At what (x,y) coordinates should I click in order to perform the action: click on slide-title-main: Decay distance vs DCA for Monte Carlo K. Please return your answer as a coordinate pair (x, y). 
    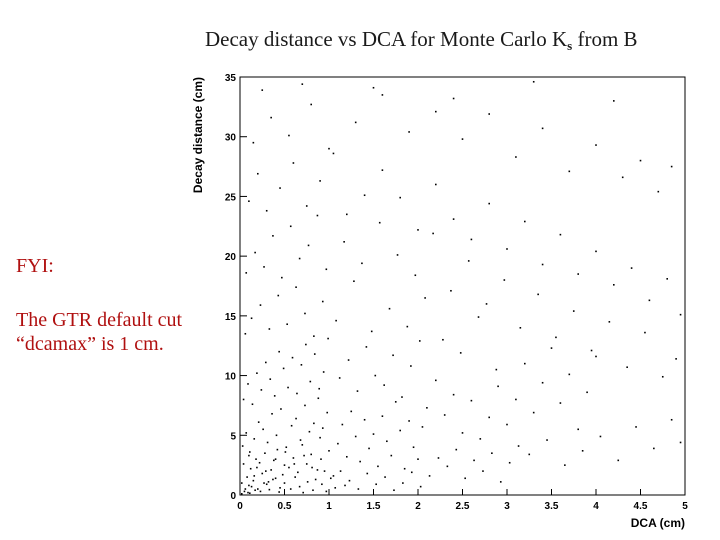
    Looking at the image, I should click on (386, 39).